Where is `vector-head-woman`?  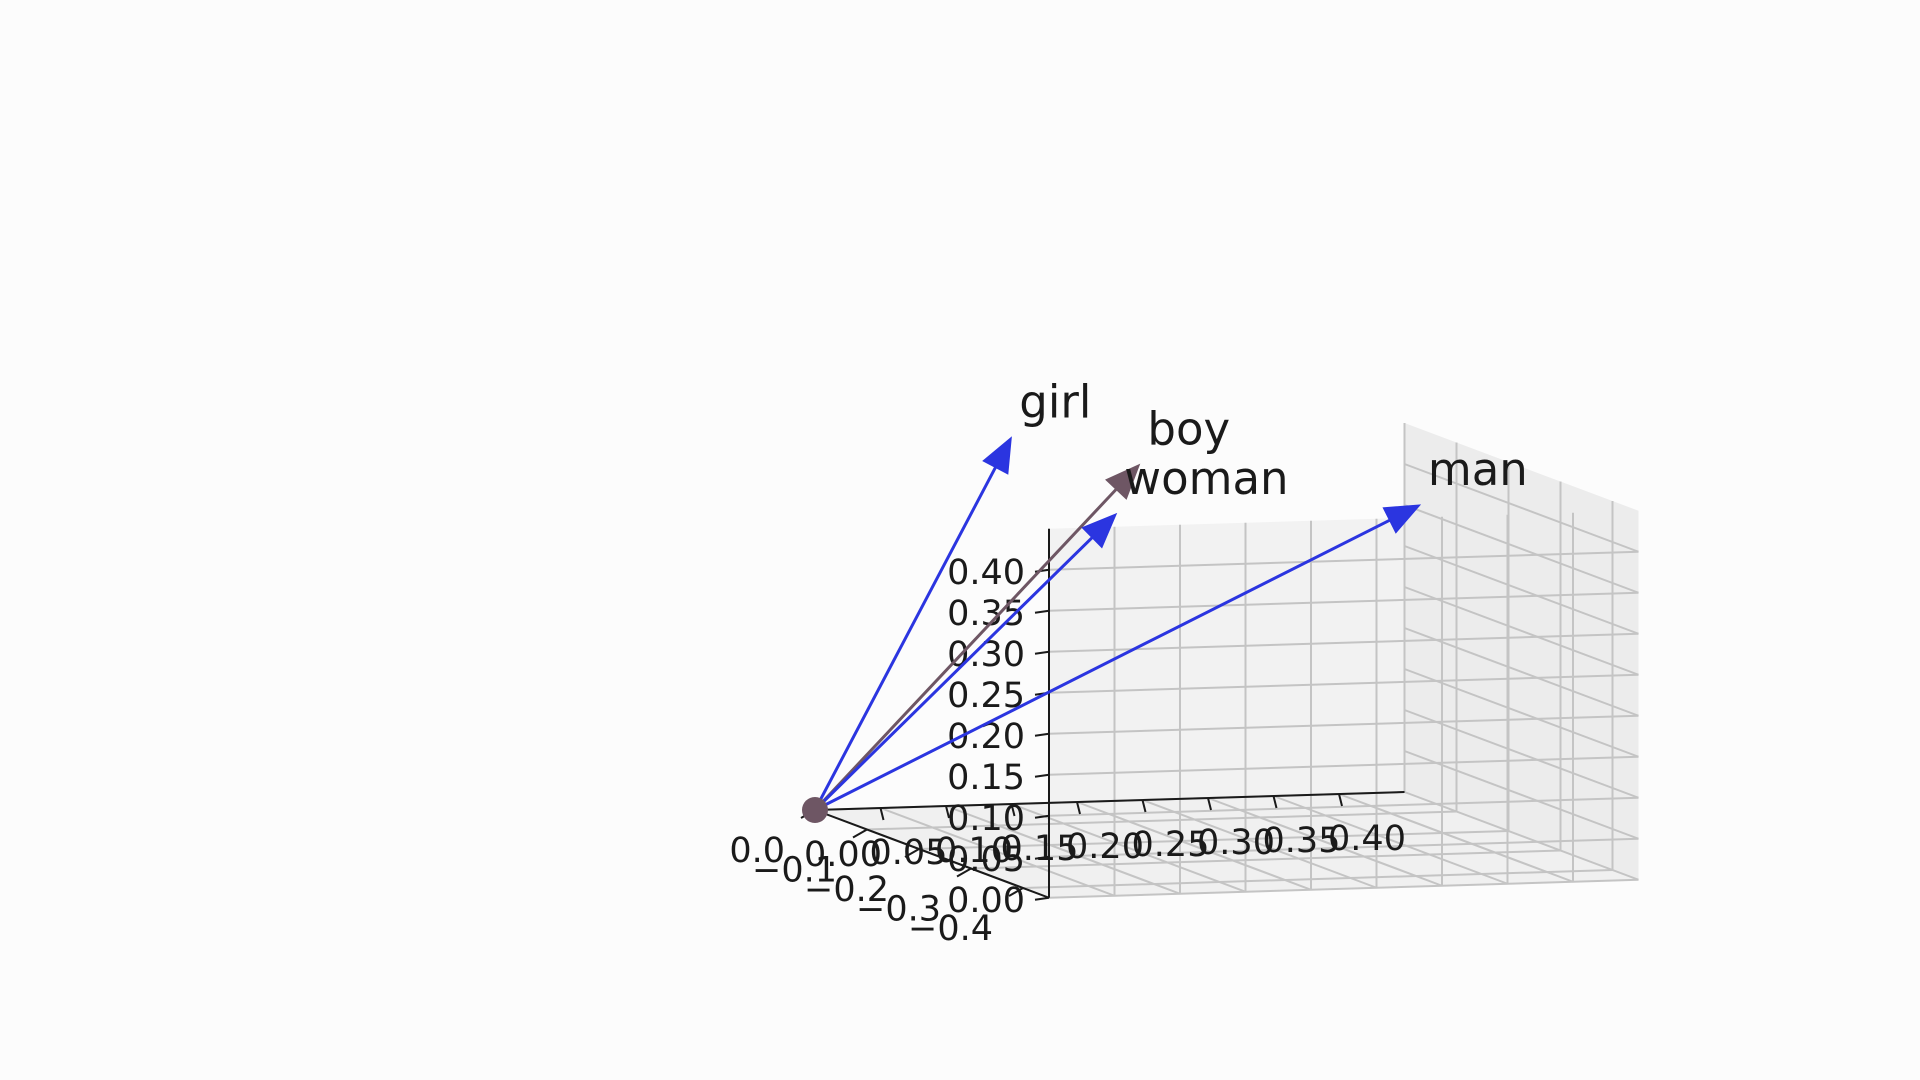
vector-head-woman is located at coordinates (1099, 530).